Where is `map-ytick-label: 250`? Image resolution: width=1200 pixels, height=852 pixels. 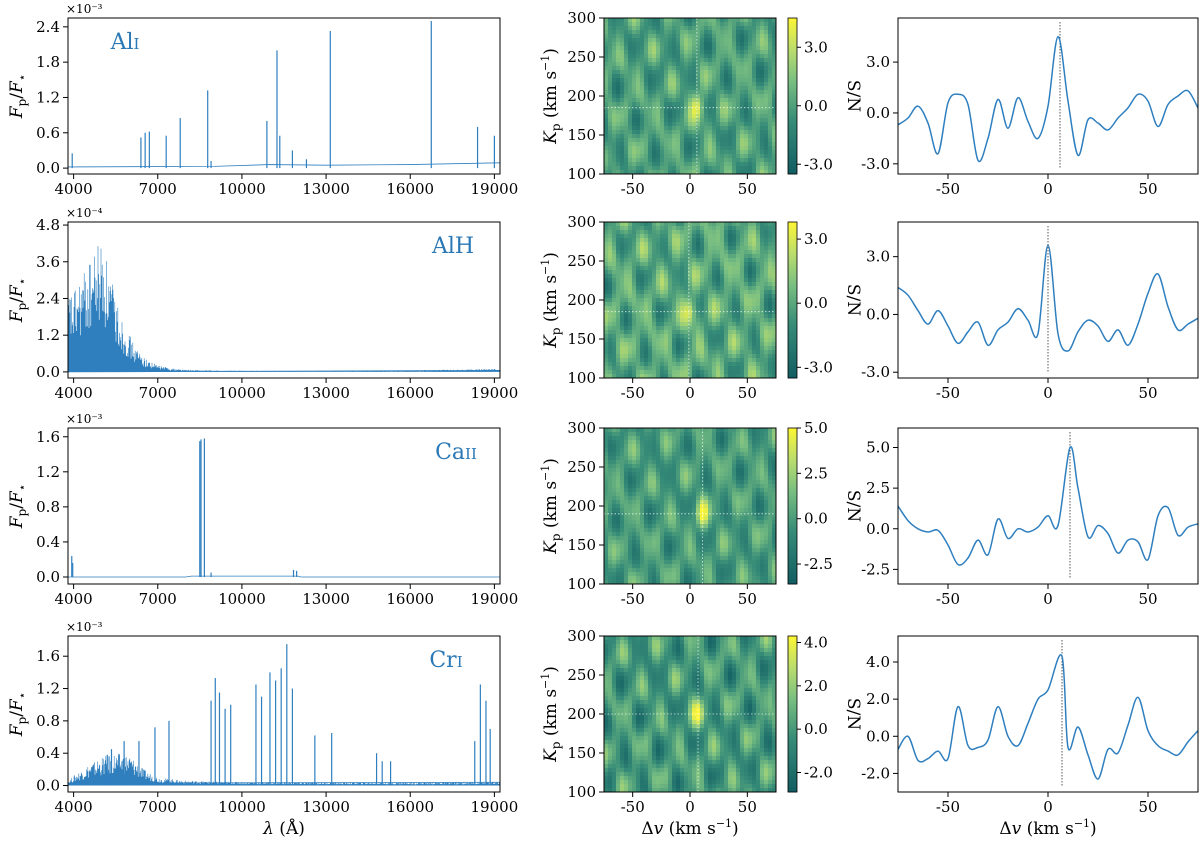
map-ytick-label: 250 is located at coordinates (581, 261).